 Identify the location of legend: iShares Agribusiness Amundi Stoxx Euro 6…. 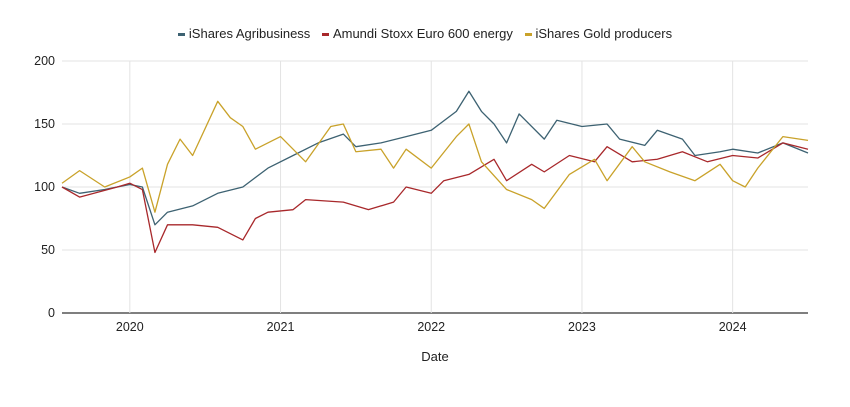
(425, 33).